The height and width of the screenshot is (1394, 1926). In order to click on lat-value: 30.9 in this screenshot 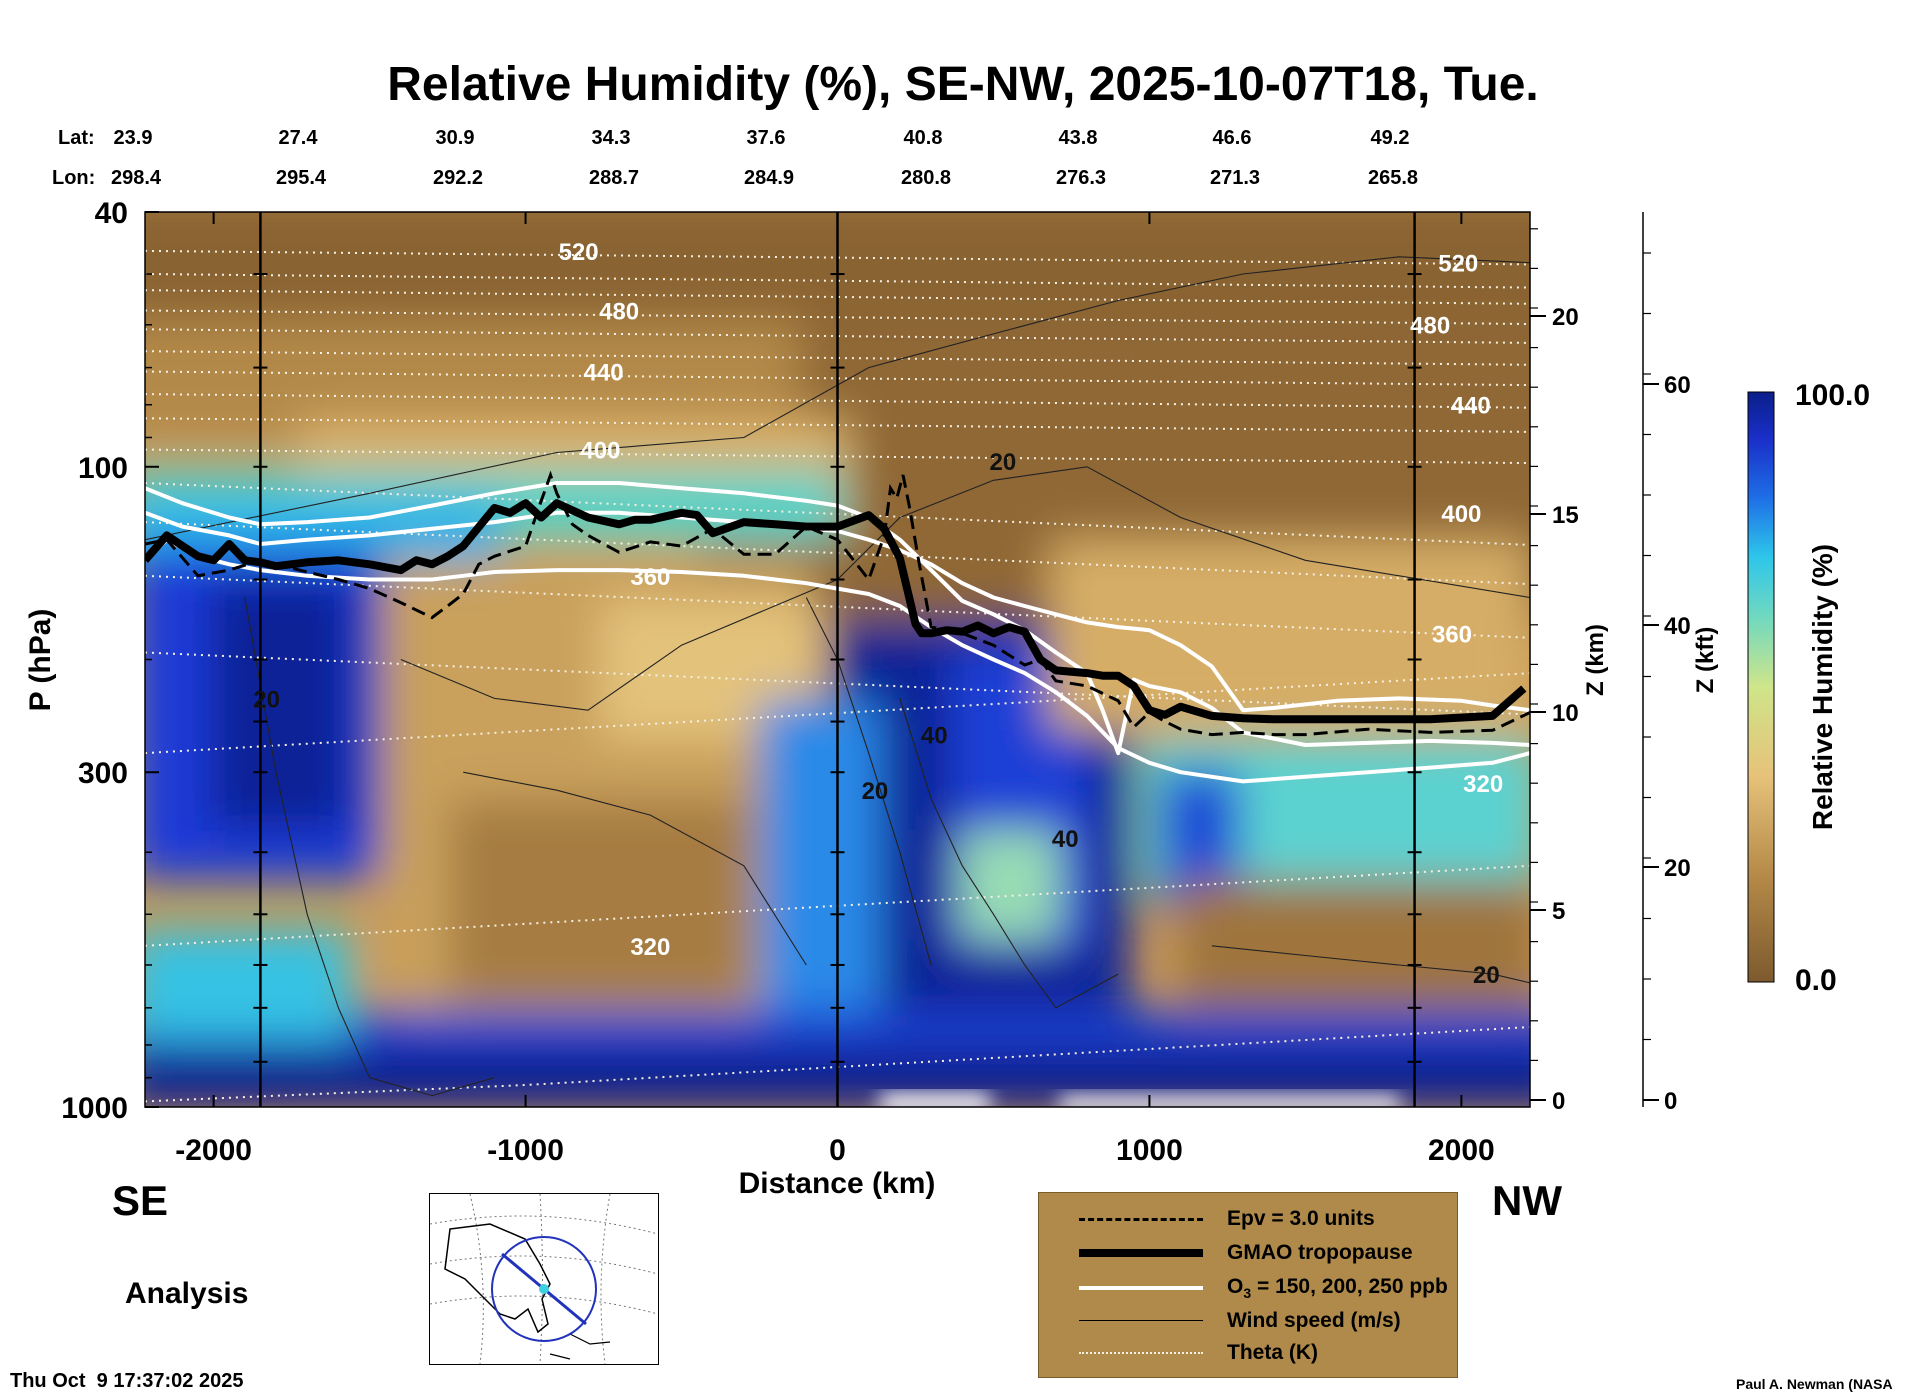, I will do `click(455, 138)`.